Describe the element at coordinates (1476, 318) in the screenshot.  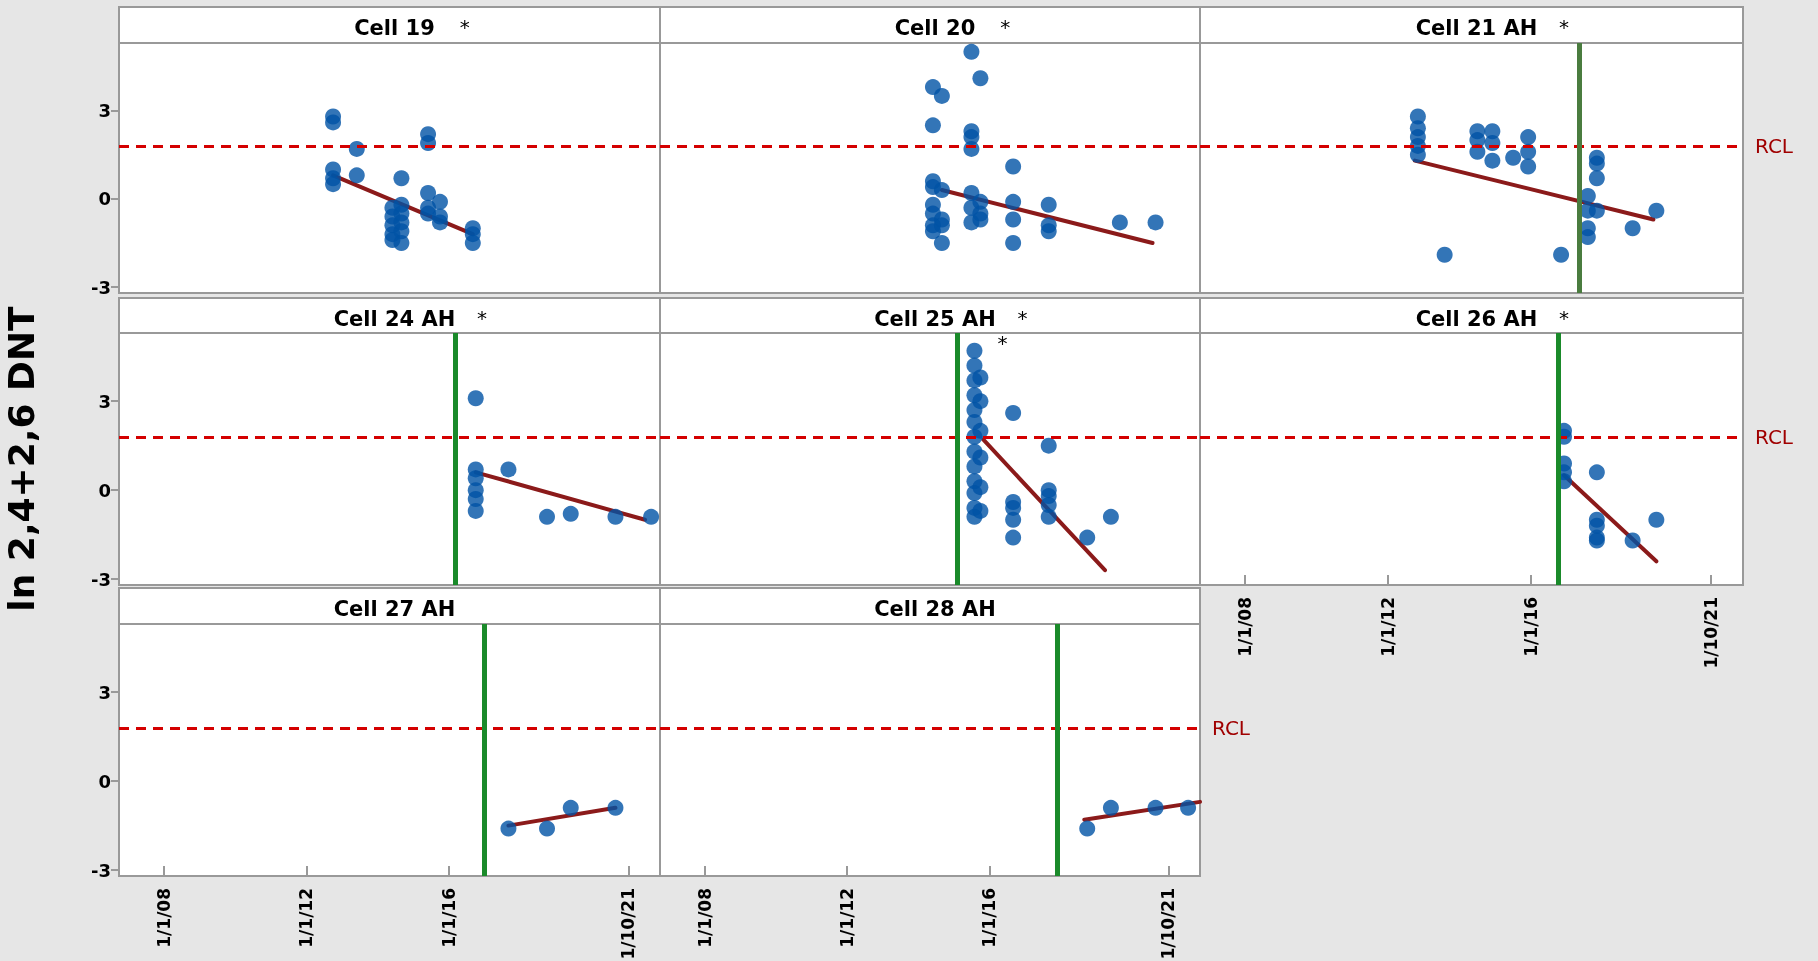
I see `chart-title: Cell 26 AH` at that location.